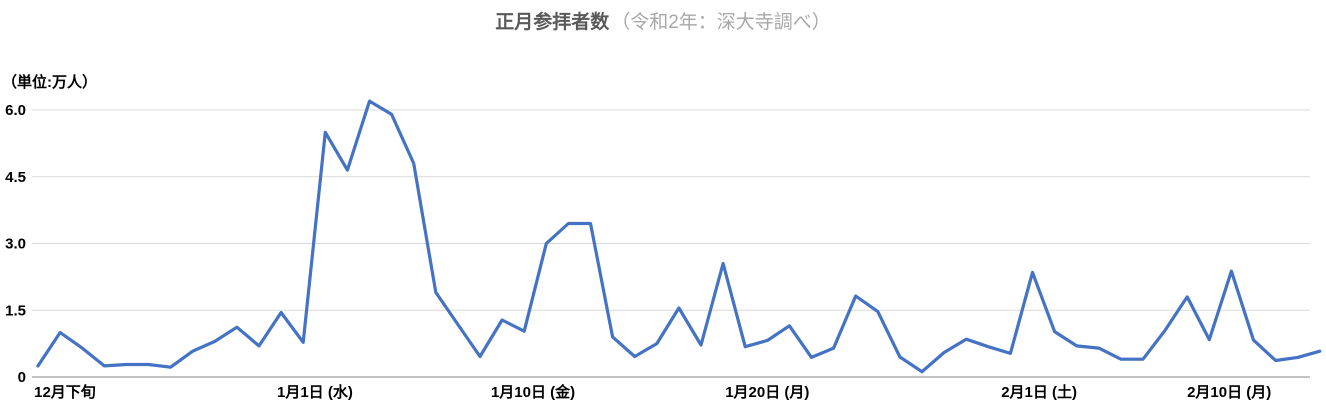 The height and width of the screenshot is (419, 1326). What do you see at coordinates (552, 22) in the screenshot?
I see `chart-title-main: 正月参拝者数` at bounding box center [552, 22].